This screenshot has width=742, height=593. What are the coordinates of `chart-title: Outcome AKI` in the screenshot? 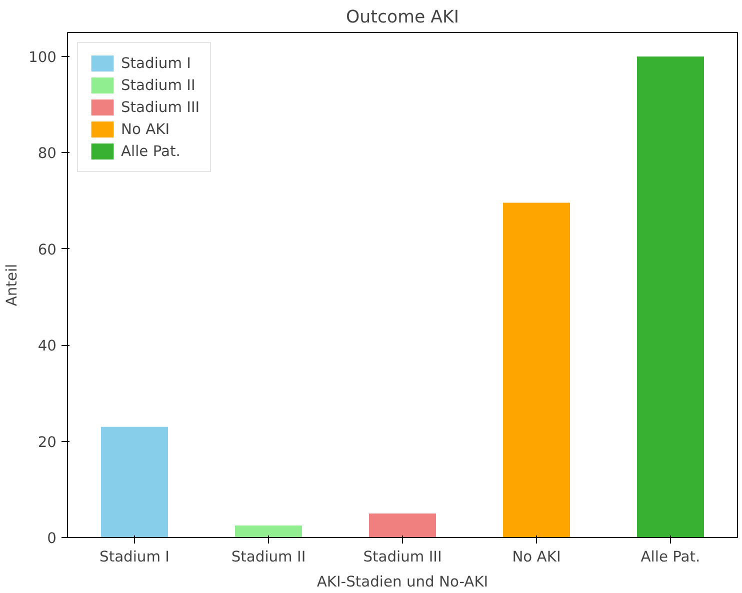 It's located at (402, 18).